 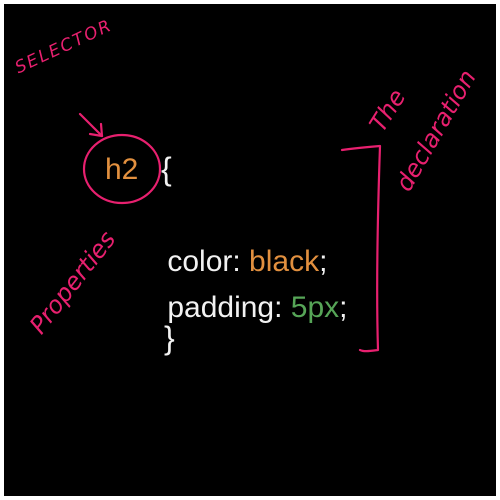 What do you see at coordinates (204, 261) in the screenshot?
I see `property-color: color:` at bounding box center [204, 261].